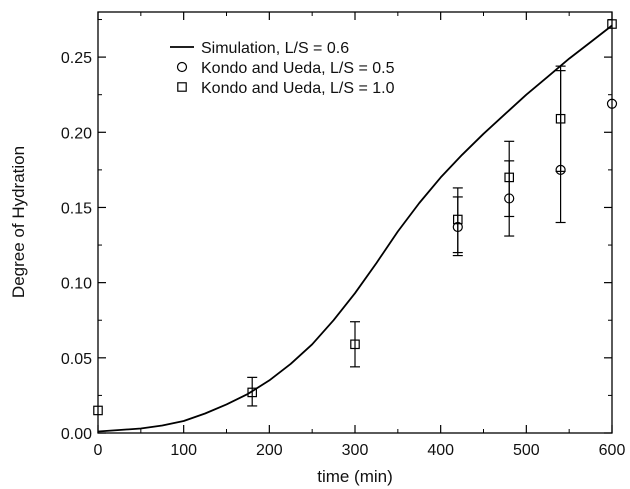  I want to click on x-tick-label: 300, so click(355, 450).